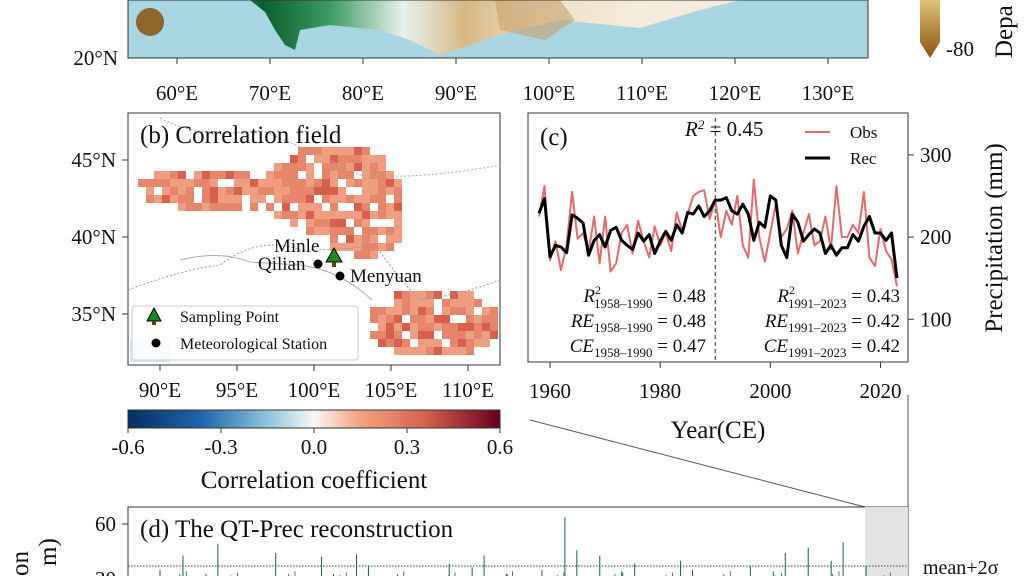 This screenshot has width=1024, height=576. I want to click on threshold-label: mean+2σ, so click(961, 566).